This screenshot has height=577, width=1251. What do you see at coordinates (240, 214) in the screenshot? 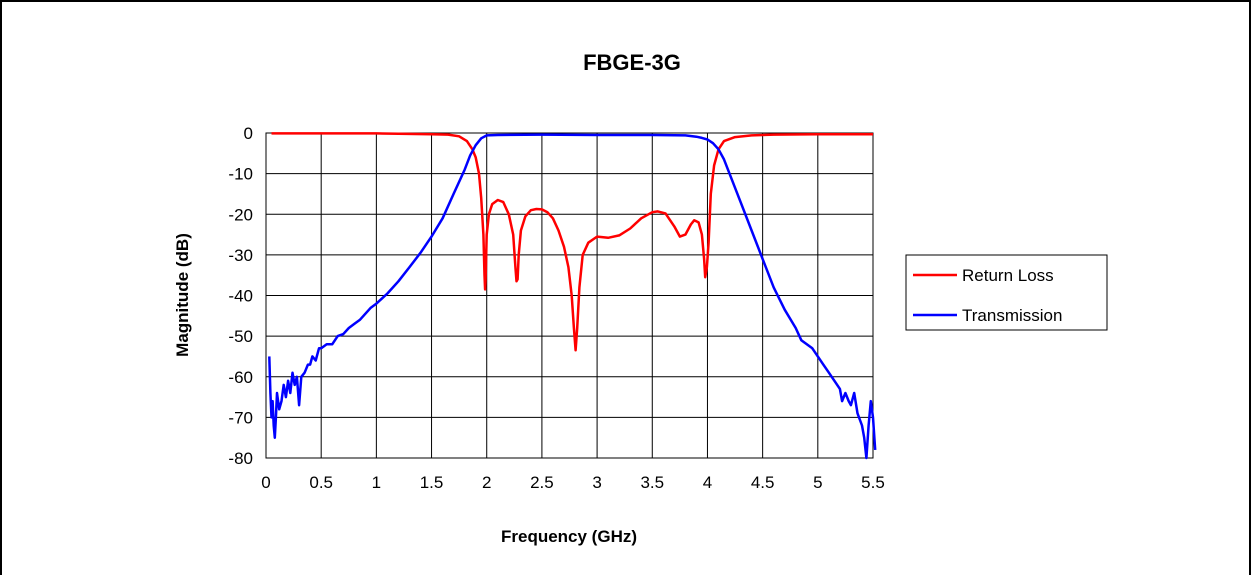
I see `y-tick-label: -20` at bounding box center [240, 214].